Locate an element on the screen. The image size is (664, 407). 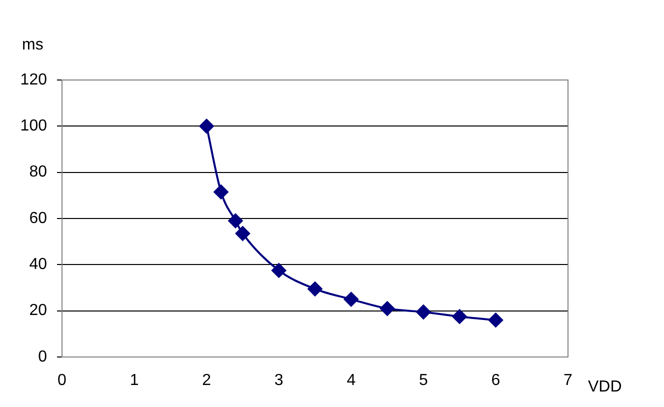
x-tick-label: 2 is located at coordinates (207, 381).